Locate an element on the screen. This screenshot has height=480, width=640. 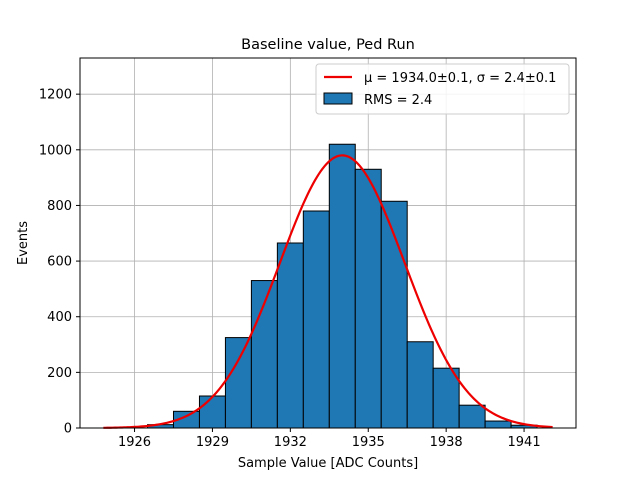
x-tick-label: 1926 is located at coordinates (134, 442).